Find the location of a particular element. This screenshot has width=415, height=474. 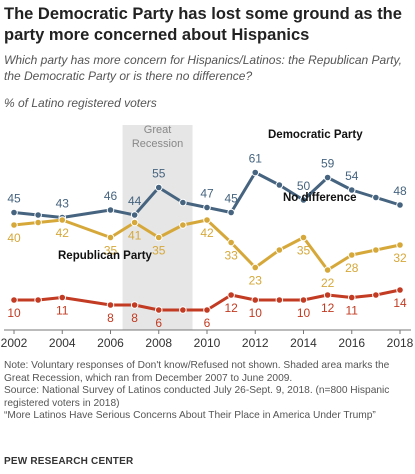

data-label: 48 is located at coordinates (400, 191).